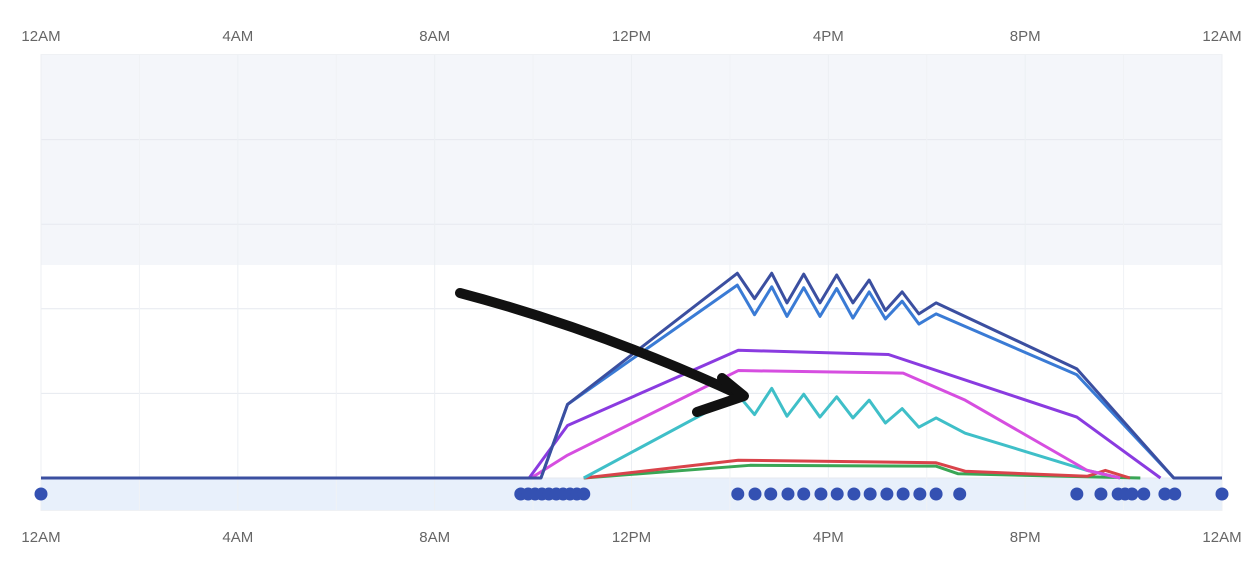 The width and height of the screenshot is (1255, 569). Describe the element at coordinates (602, 352) in the screenshot. I see `arrow-annotation` at that location.